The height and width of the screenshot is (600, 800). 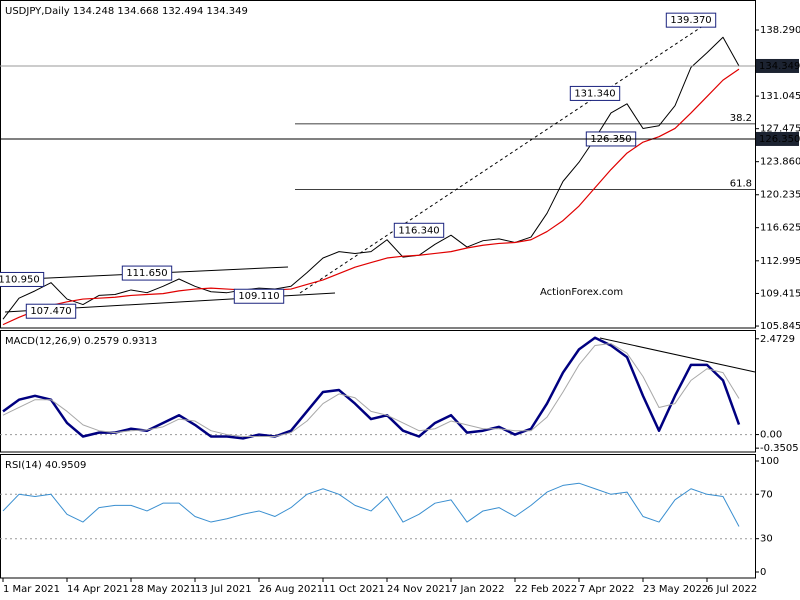 What do you see at coordinates (780, 162) in the screenshot?
I see `y-tick-label: 123.860` at bounding box center [780, 162].